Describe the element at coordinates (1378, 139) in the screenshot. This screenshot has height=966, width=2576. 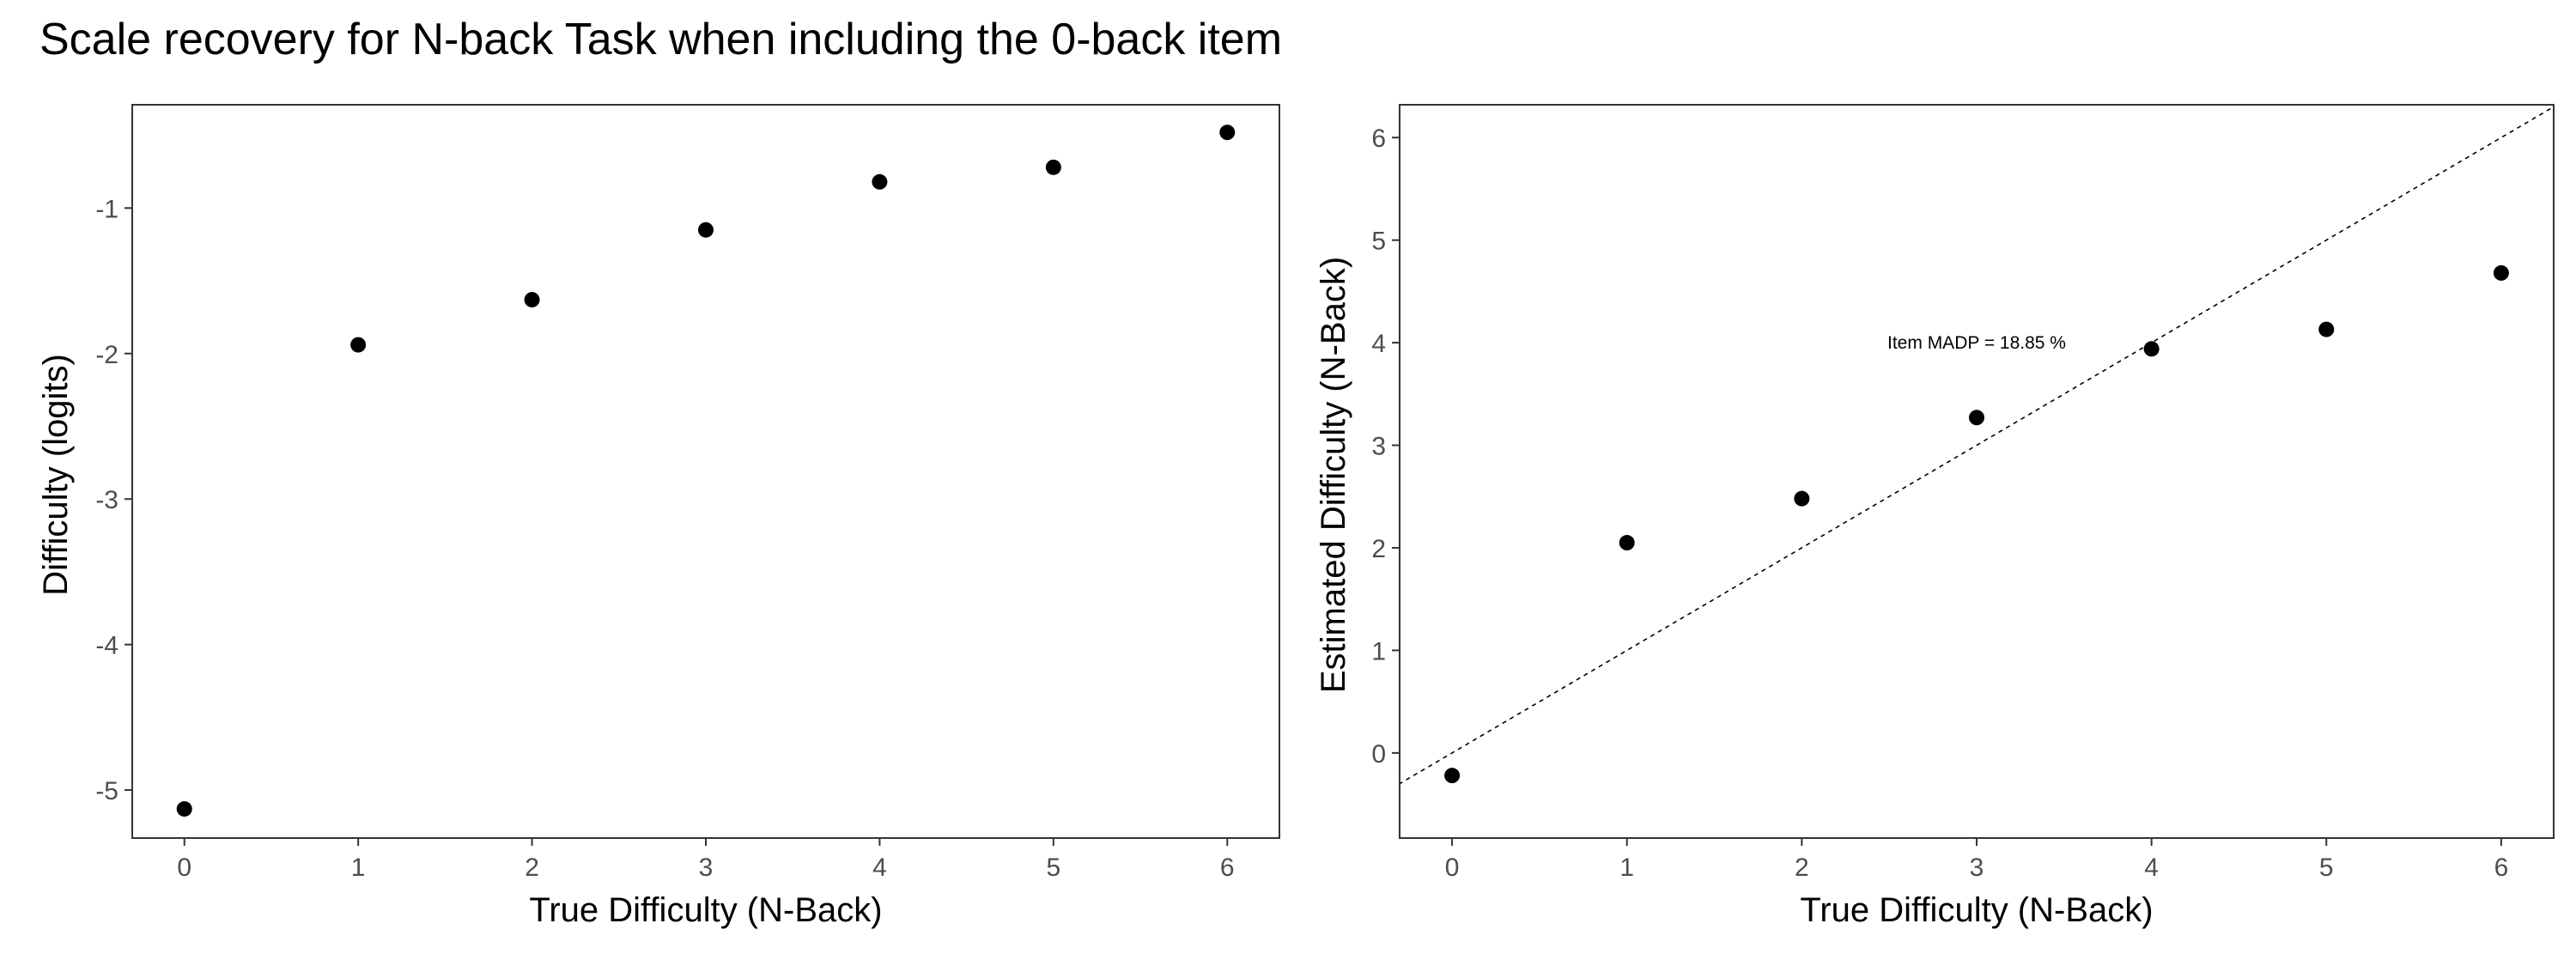
I see `right-y-tick-label: 6` at that location.